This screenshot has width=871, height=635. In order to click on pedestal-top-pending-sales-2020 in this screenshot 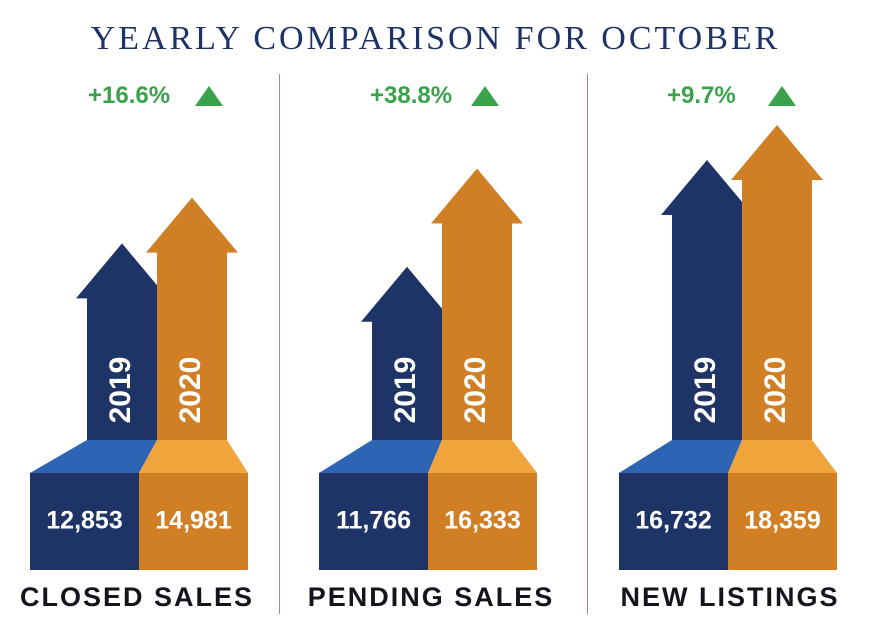, I will do `click(482, 456)`.